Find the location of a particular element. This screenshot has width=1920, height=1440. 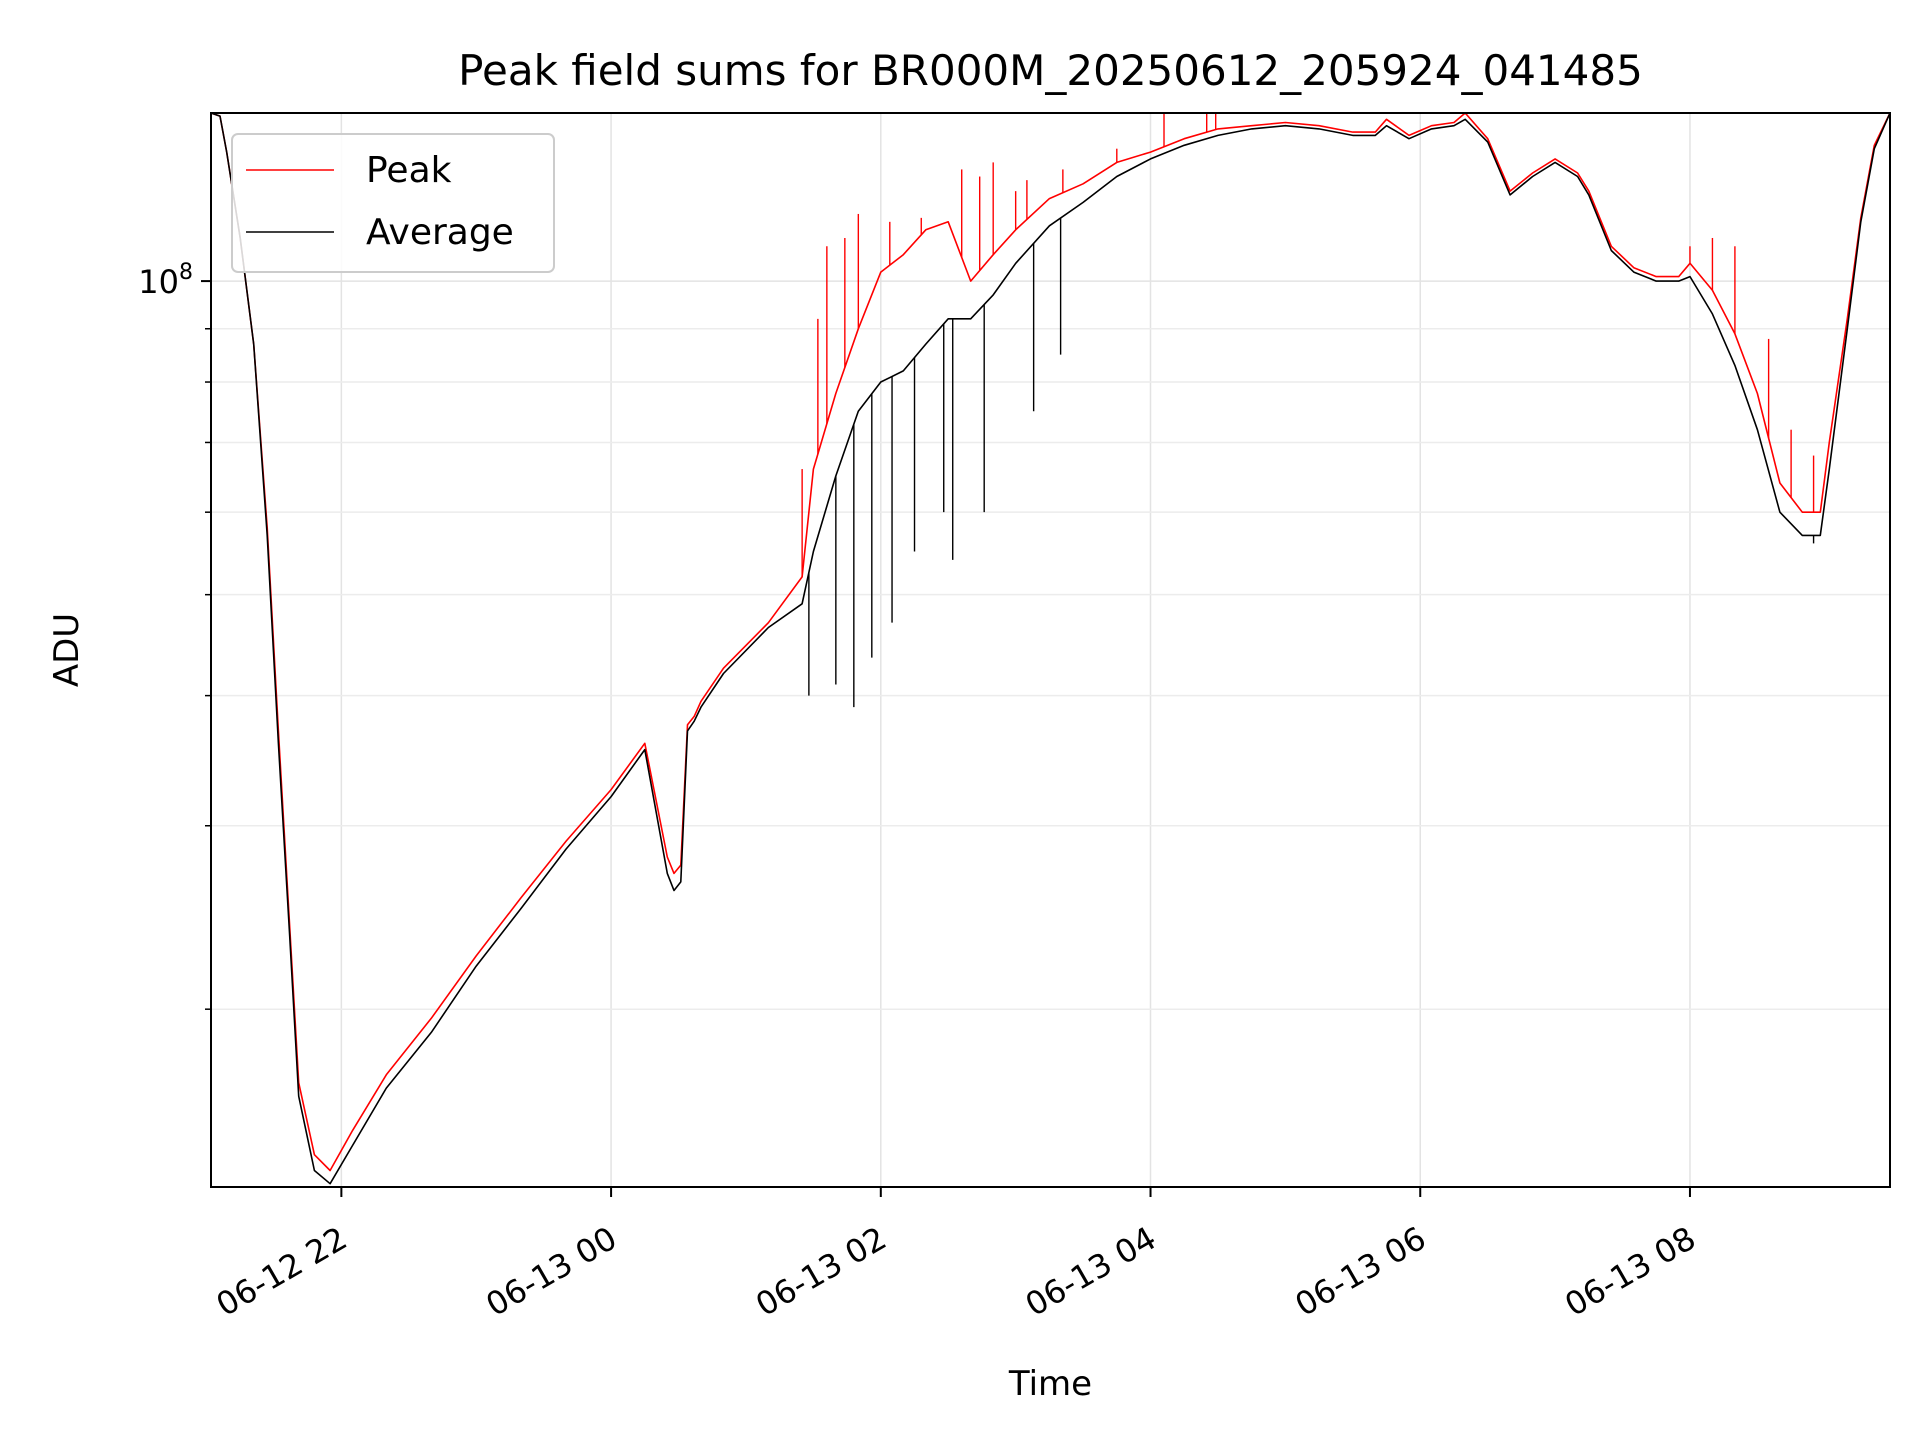

legend-box is located at coordinates (393, 203).